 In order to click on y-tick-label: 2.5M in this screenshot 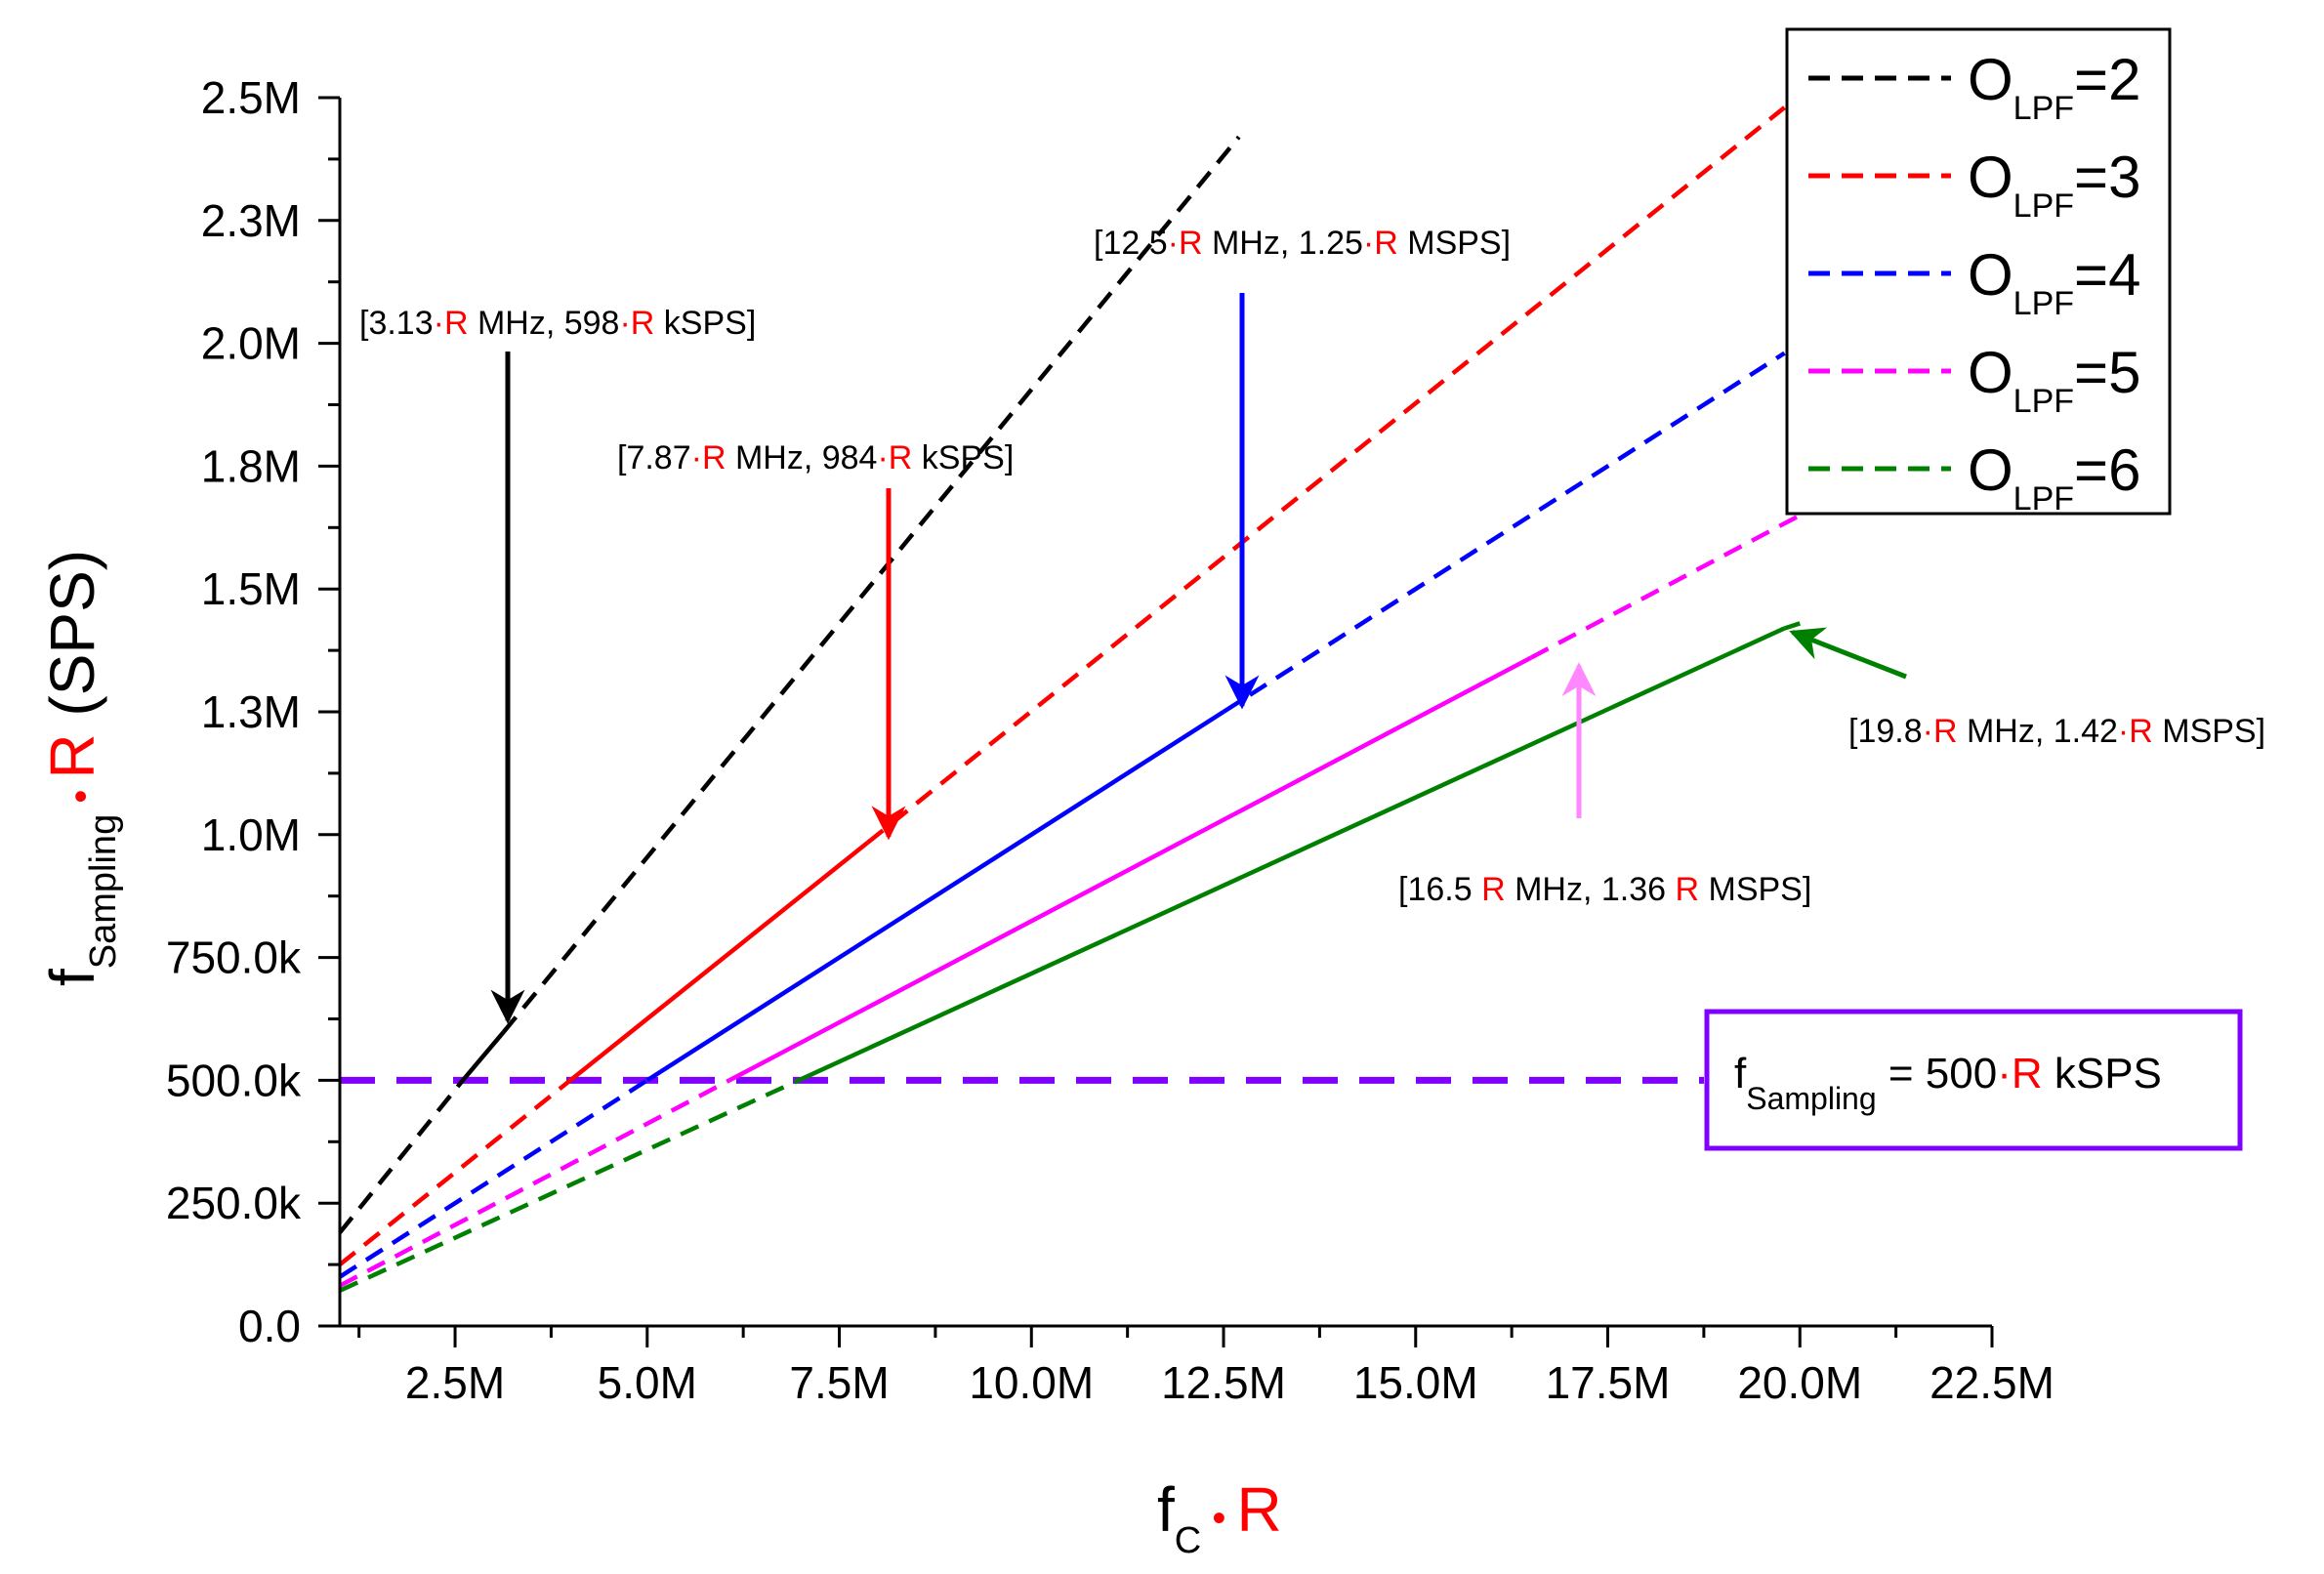, I will do `click(251, 98)`.